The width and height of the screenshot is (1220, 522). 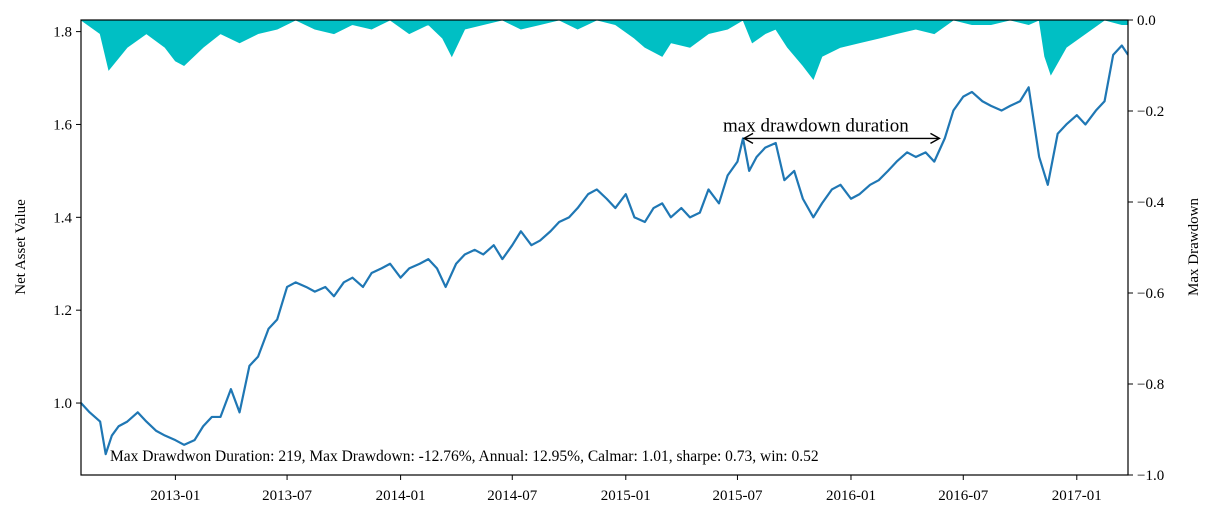 I want to click on drawdown-area, so click(x=604, y=50).